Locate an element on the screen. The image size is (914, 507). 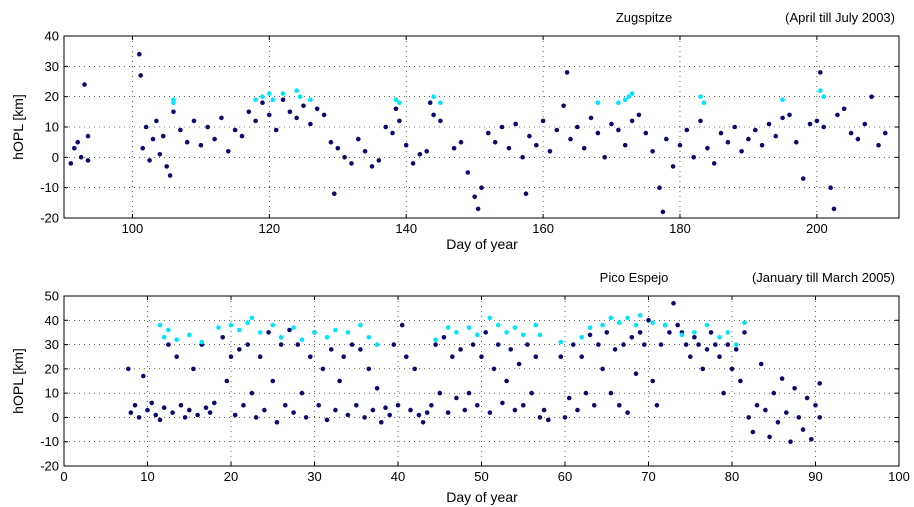
y-tick-label: 20 is located at coordinates (52, 96).